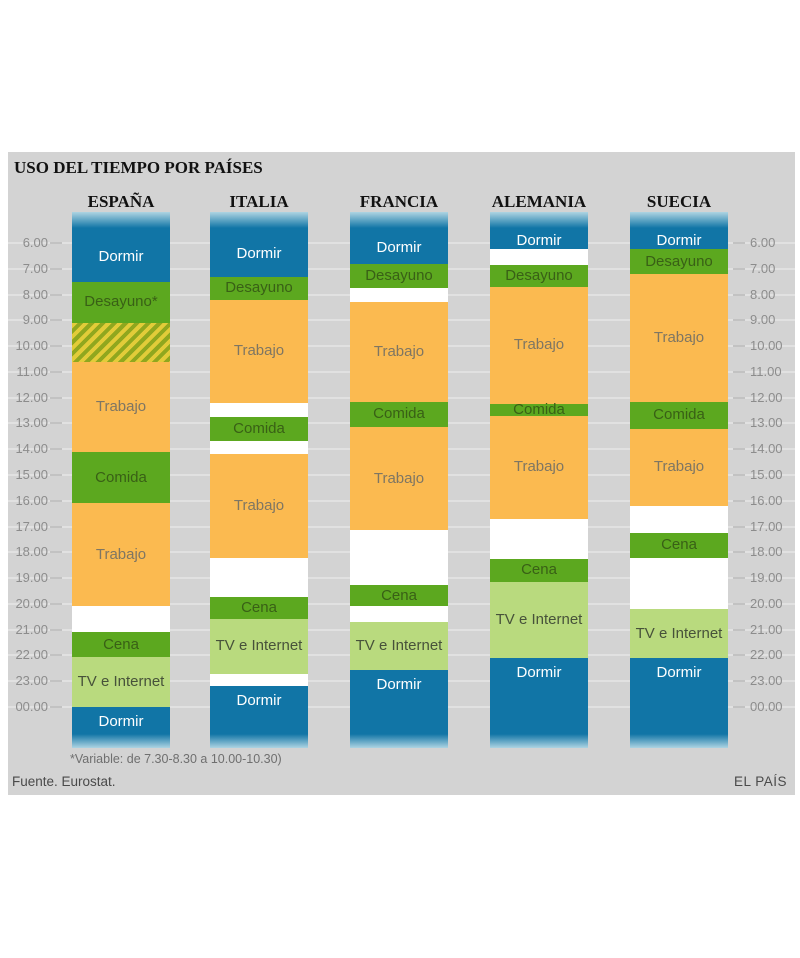 The width and height of the screenshot is (800, 958). I want to click on time-label-left: 20.00, so click(31, 603).